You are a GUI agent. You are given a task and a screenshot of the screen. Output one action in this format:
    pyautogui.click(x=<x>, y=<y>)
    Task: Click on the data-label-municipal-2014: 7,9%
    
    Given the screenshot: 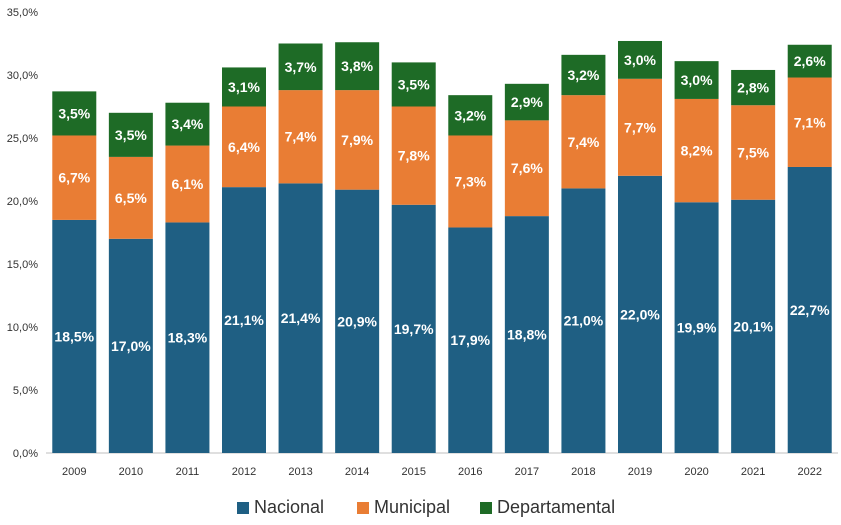 What is the action you would take?
    pyautogui.click(x=357, y=140)
    